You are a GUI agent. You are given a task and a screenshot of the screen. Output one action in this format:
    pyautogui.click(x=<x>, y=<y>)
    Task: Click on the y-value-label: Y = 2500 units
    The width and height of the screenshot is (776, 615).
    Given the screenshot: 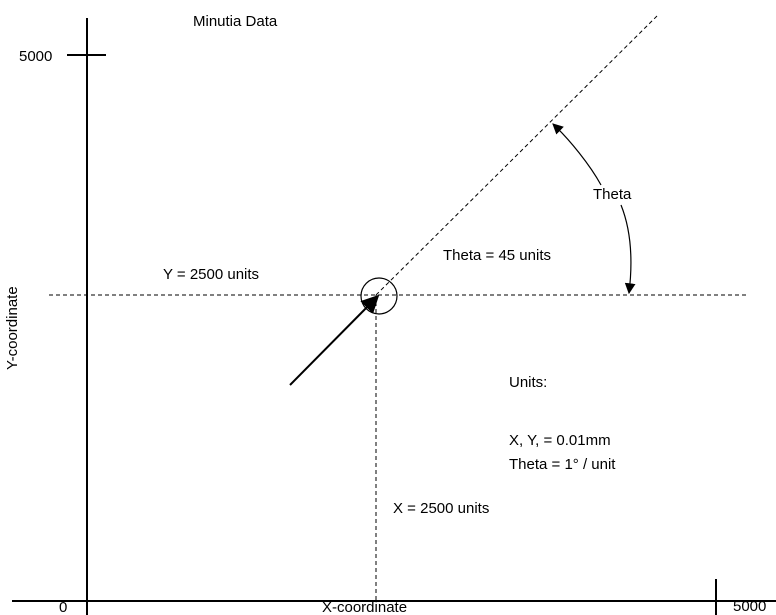 What is the action you would take?
    pyautogui.click(x=211, y=274)
    